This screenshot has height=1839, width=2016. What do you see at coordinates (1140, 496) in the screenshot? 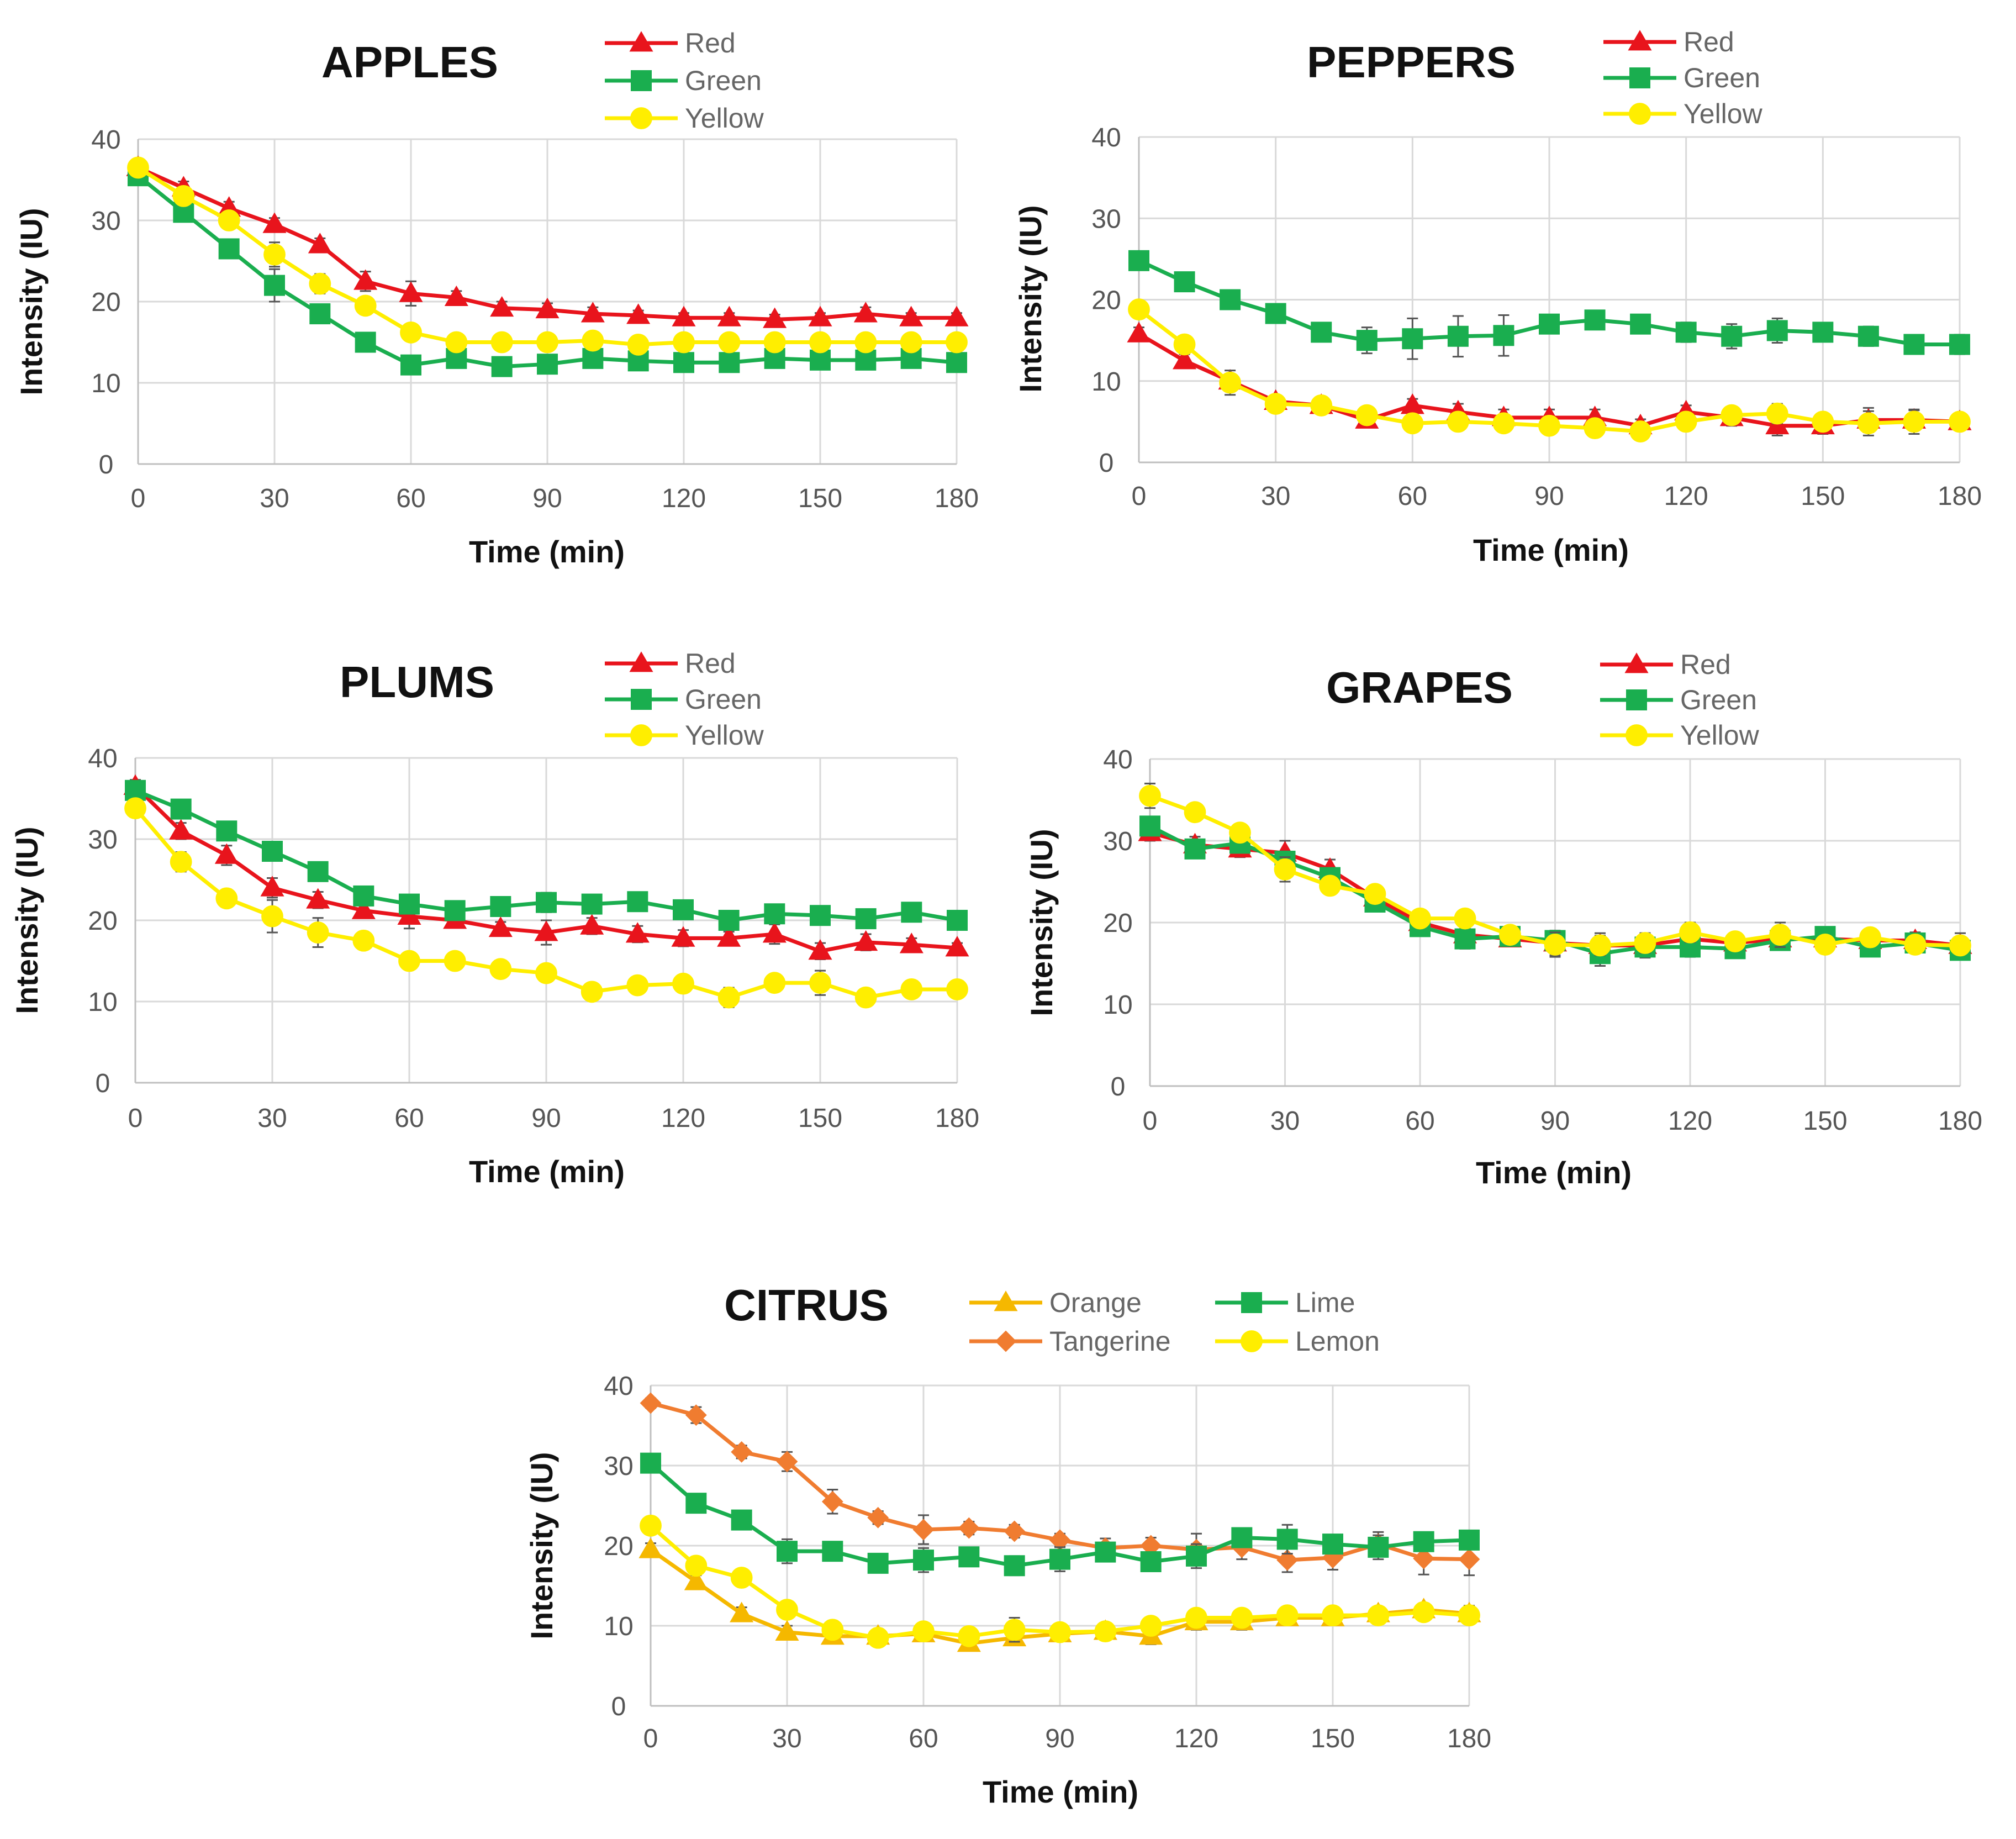
I see `x-tick-label: 0` at bounding box center [1140, 496].